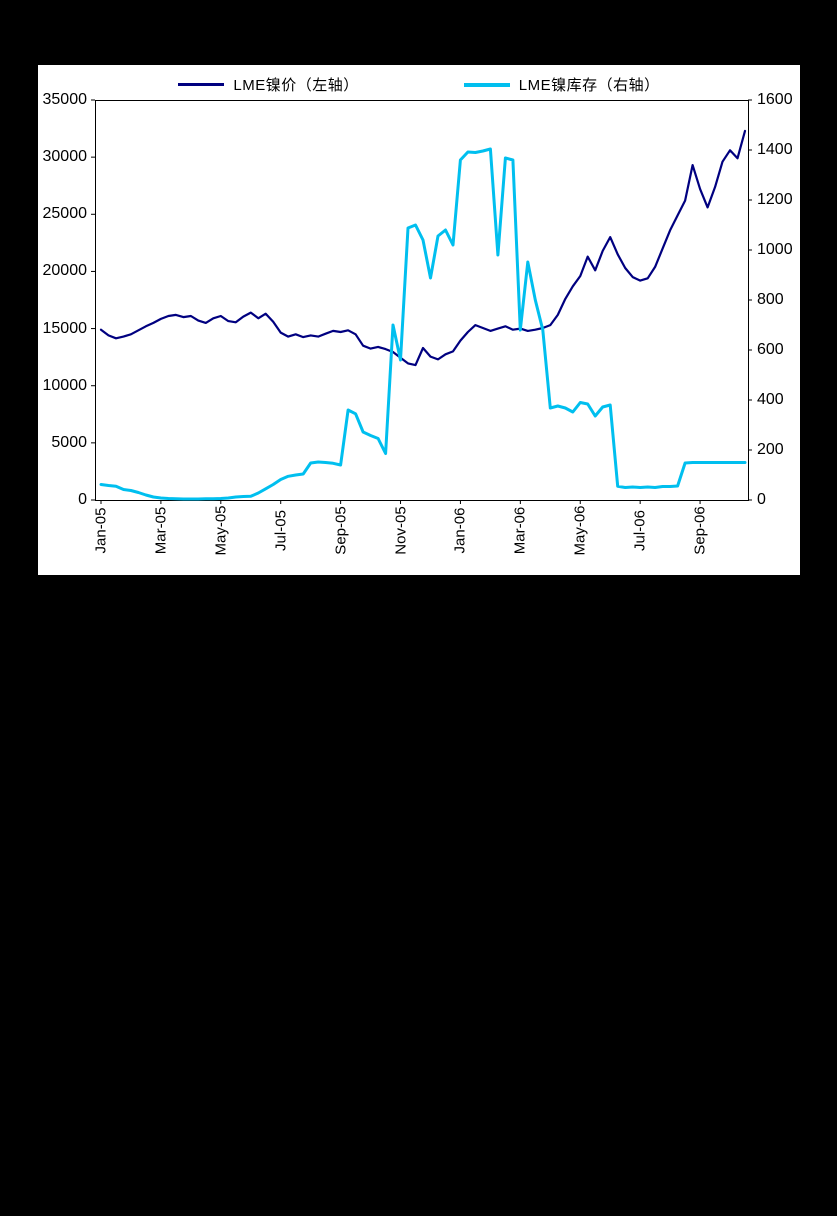  What do you see at coordinates (69, 442) in the screenshot?
I see `y-axis-left-tick-label: 5000` at bounding box center [69, 442].